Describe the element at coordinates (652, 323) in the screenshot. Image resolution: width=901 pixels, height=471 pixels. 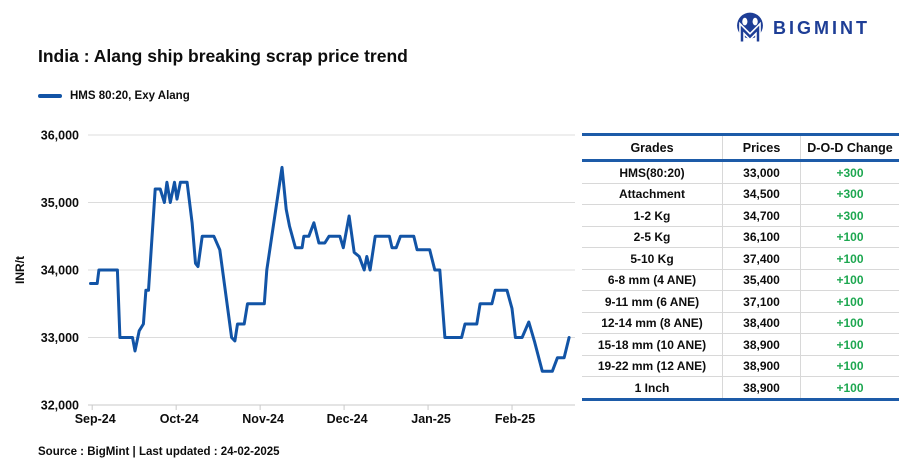
I see `grade-cell: 12-14 mm (8 ANE)` at that location.